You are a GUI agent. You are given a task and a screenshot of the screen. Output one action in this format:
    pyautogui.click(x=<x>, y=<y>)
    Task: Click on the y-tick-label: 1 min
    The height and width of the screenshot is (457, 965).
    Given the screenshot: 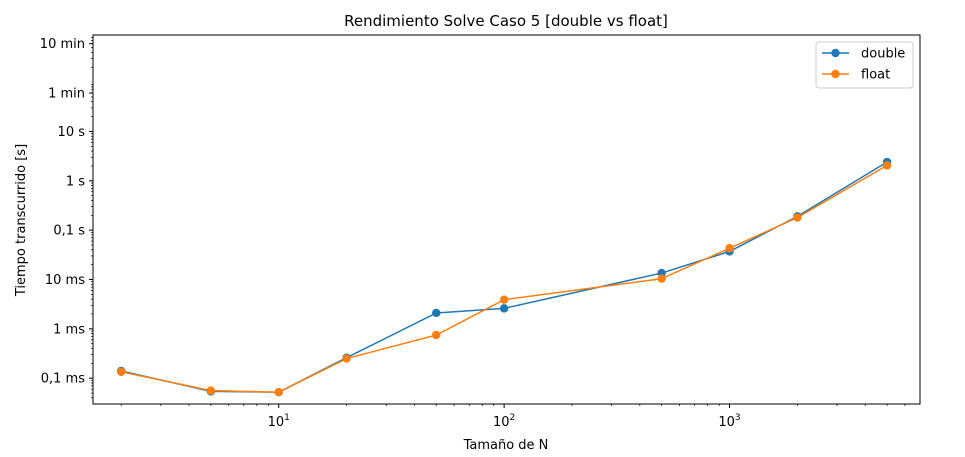 What is the action you would take?
    pyautogui.click(x=66, y=94)
    